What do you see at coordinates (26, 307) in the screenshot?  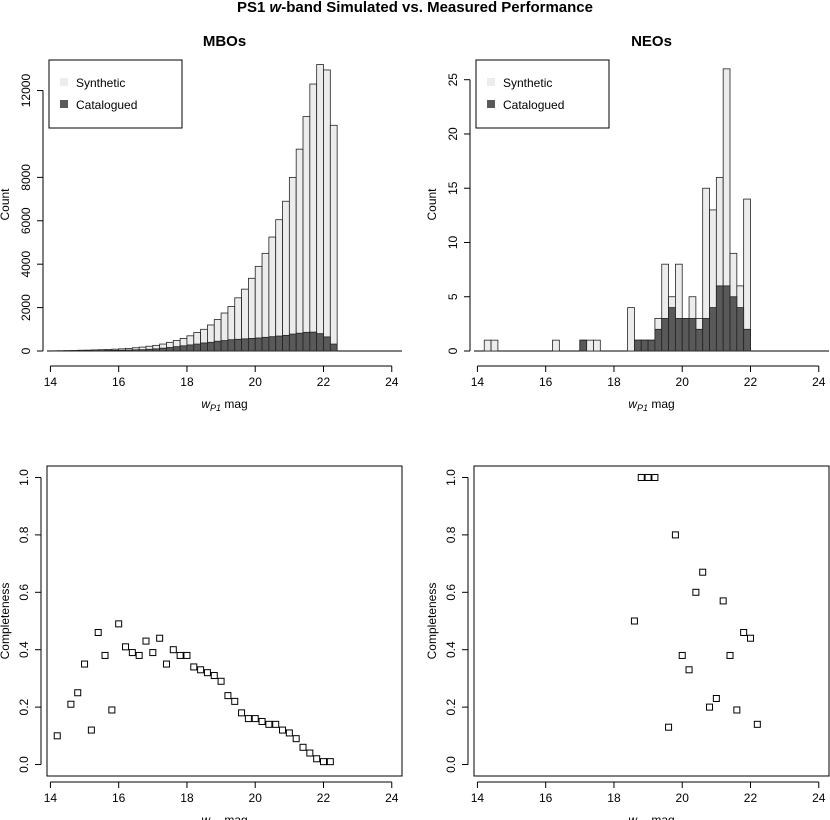 I see `y-tick-label: 2000` at bounding box center [26, 307].